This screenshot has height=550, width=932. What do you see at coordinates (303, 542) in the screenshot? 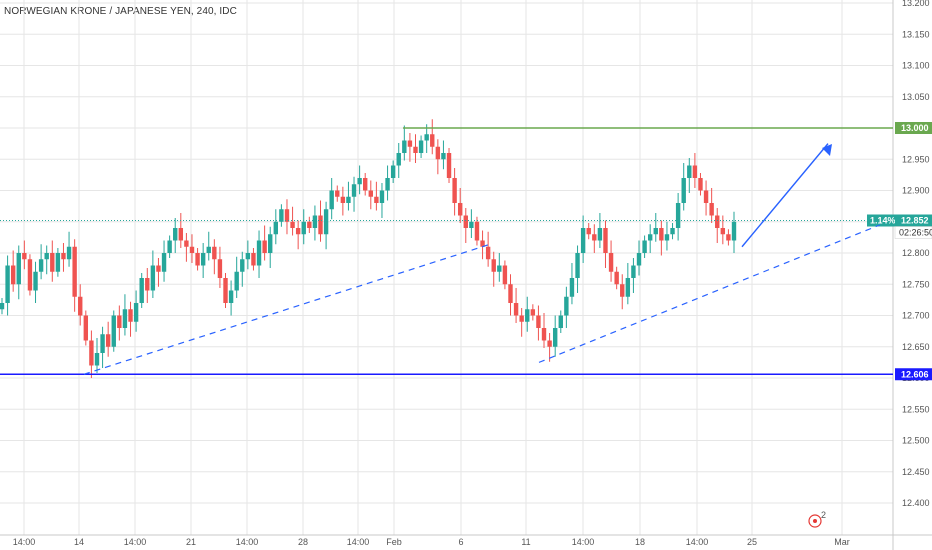
I see `x-tick-label: 28` at bounding box center [303, 542].